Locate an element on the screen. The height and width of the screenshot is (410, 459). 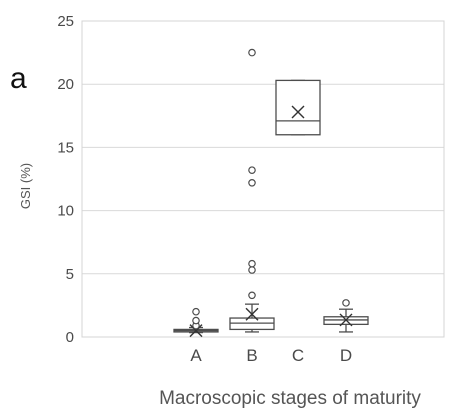
y-tick-label-0: 0 is located at coordinates (70, 337).